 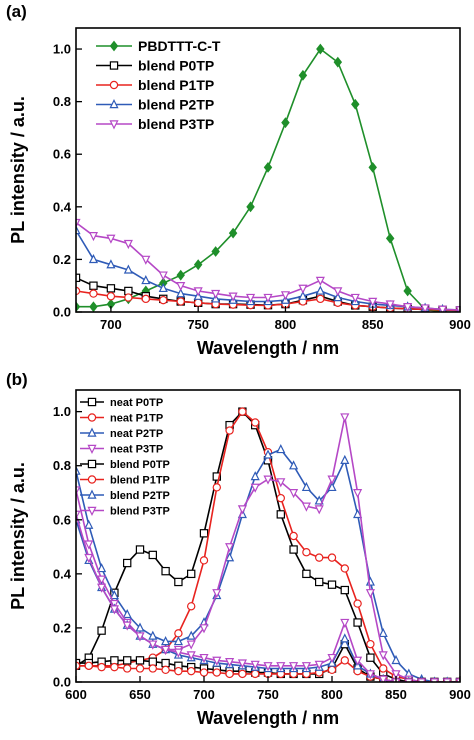 I want to click on x-tick-label: 850, so click(x=396, y=694).